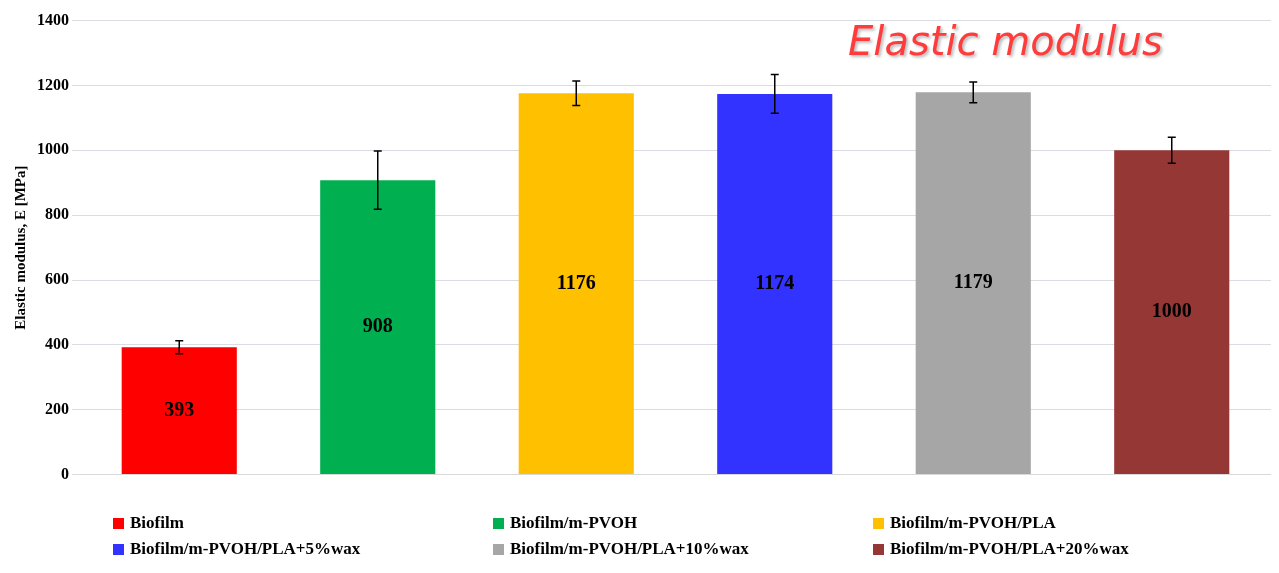 Image resolution: width=1279 pixels, height=573 pixels. I want to click on legend-label: Biofilm/m-PVOH, so click(574, 523).